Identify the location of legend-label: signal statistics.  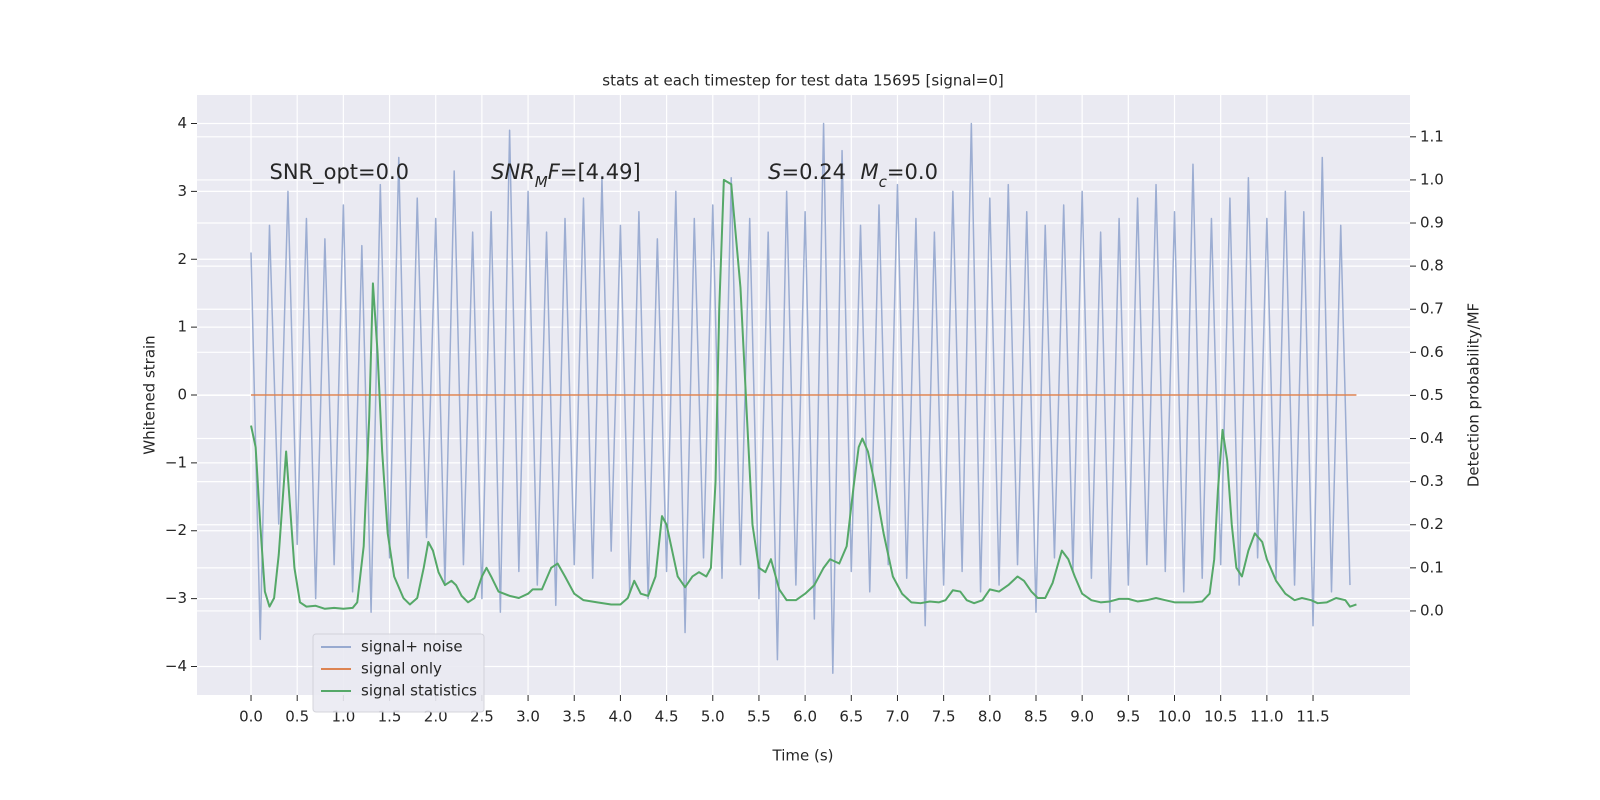
(419, 691).